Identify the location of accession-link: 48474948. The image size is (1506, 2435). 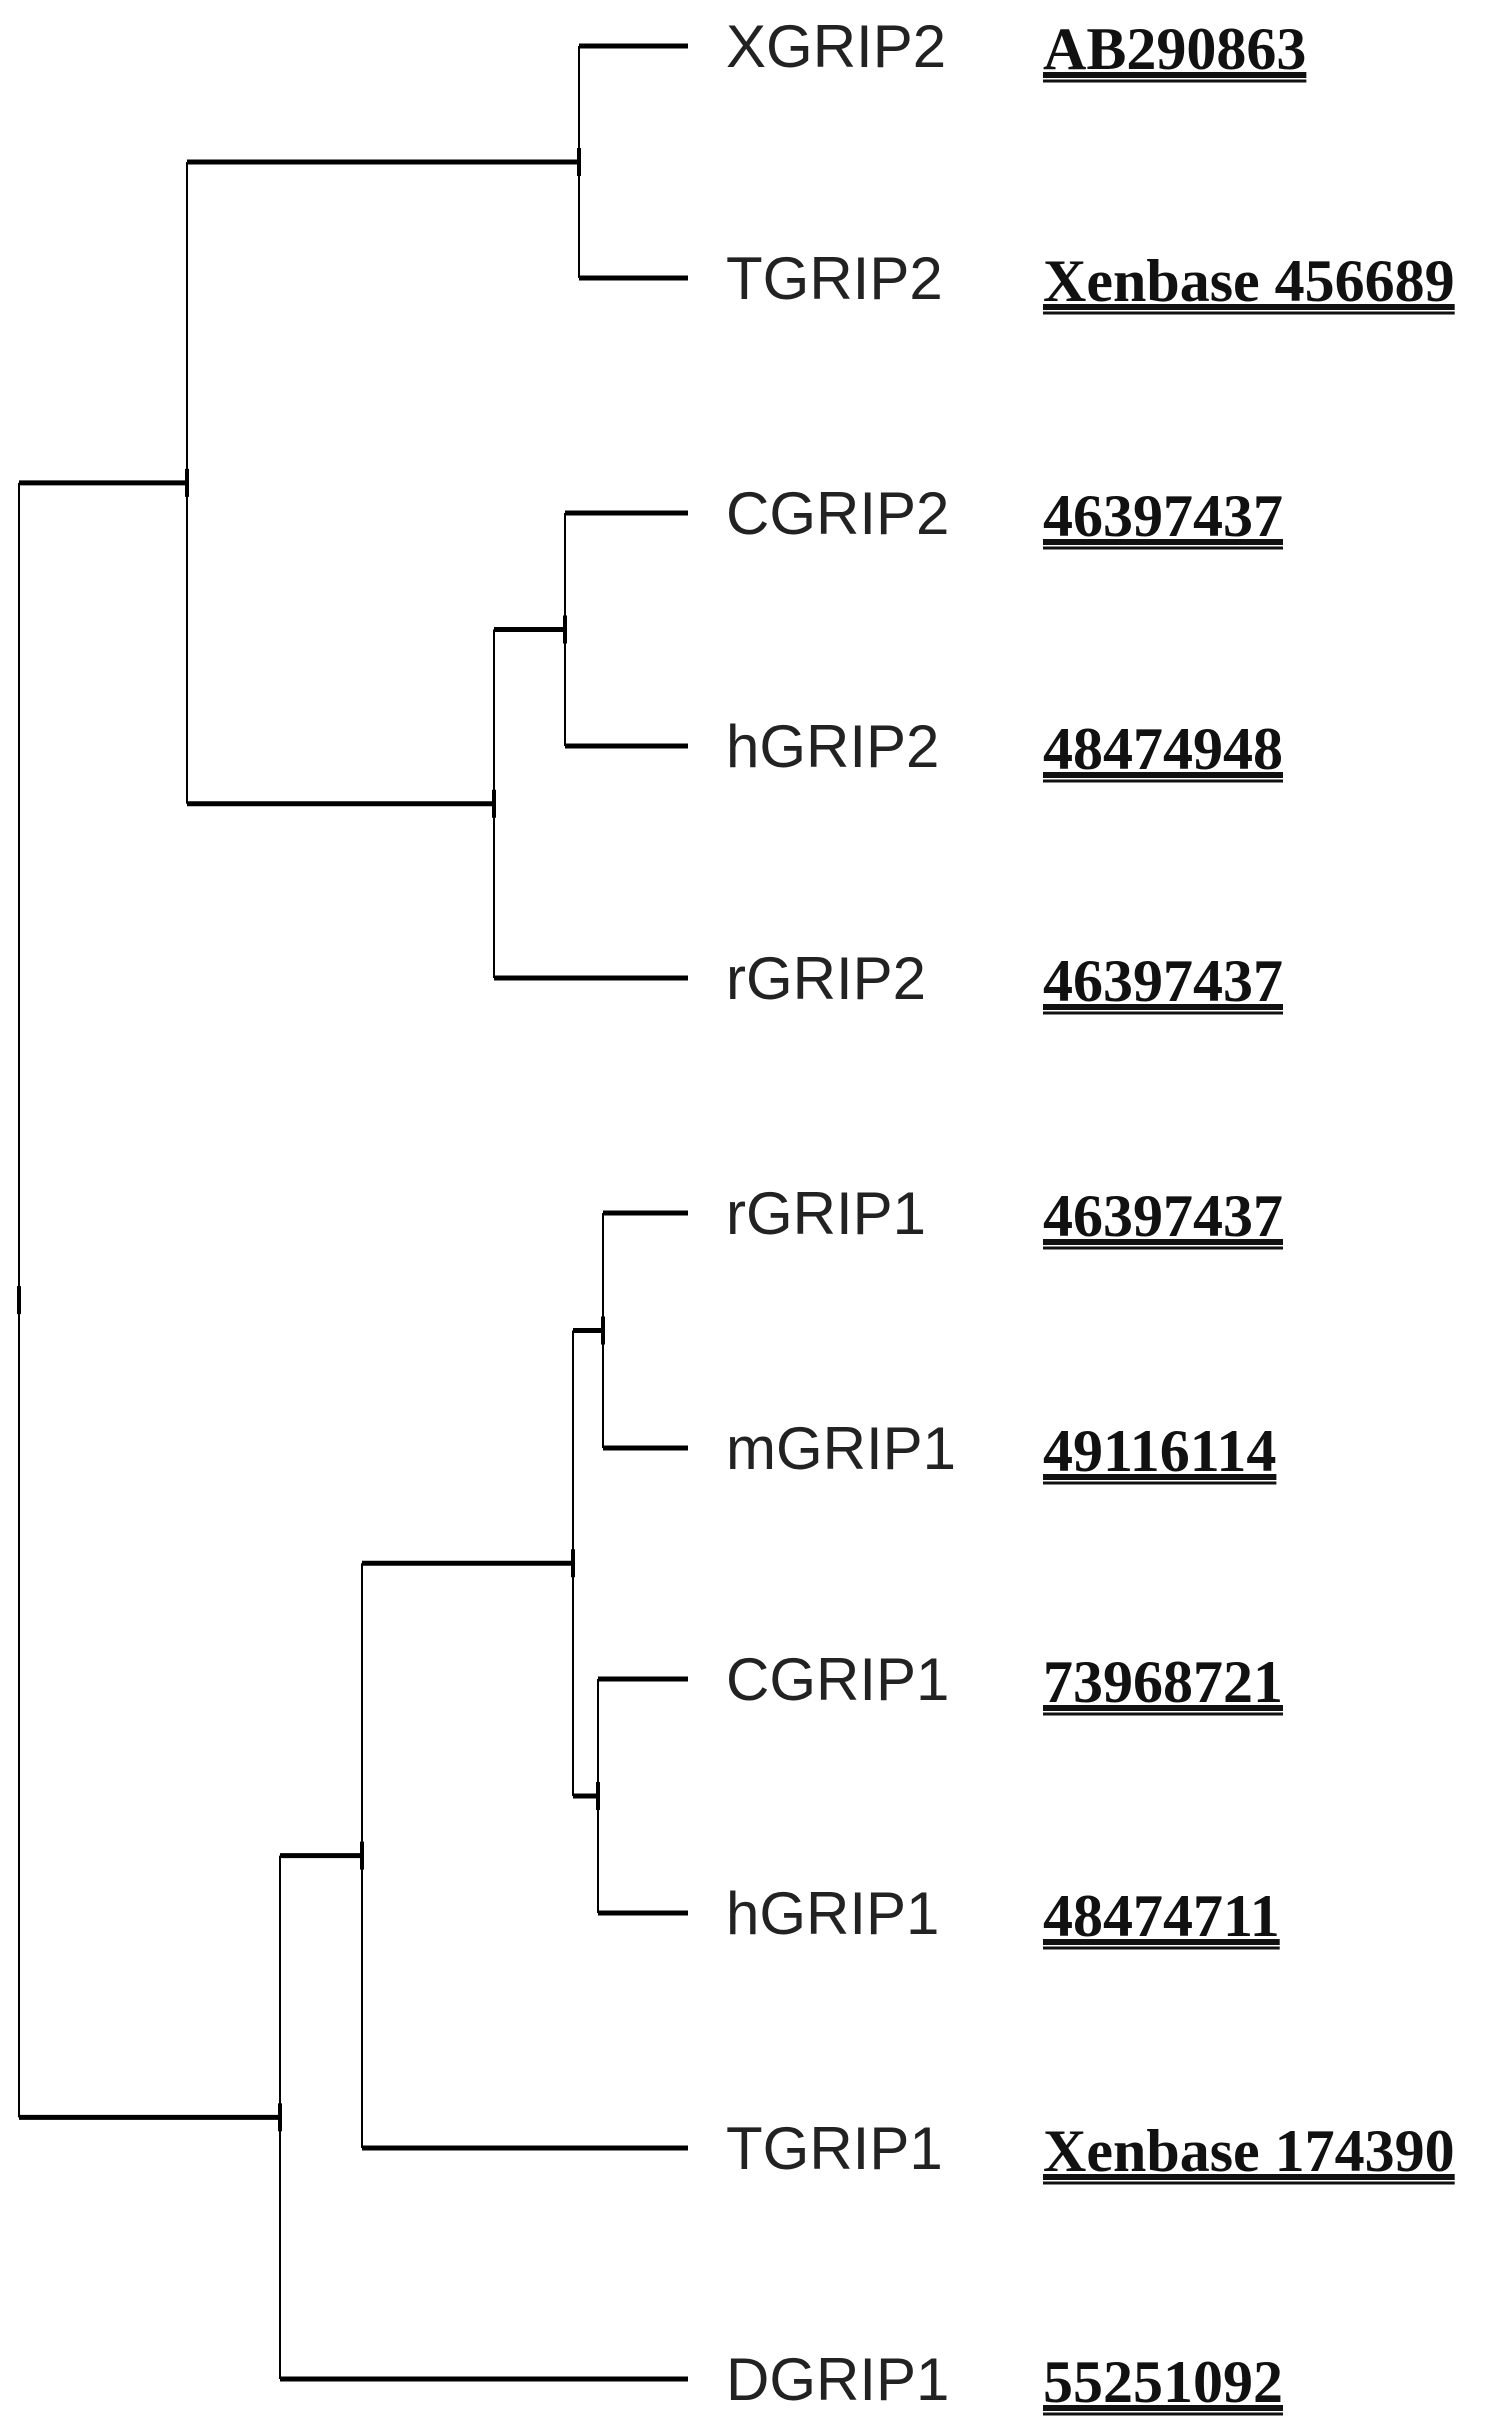
(1163, 749).